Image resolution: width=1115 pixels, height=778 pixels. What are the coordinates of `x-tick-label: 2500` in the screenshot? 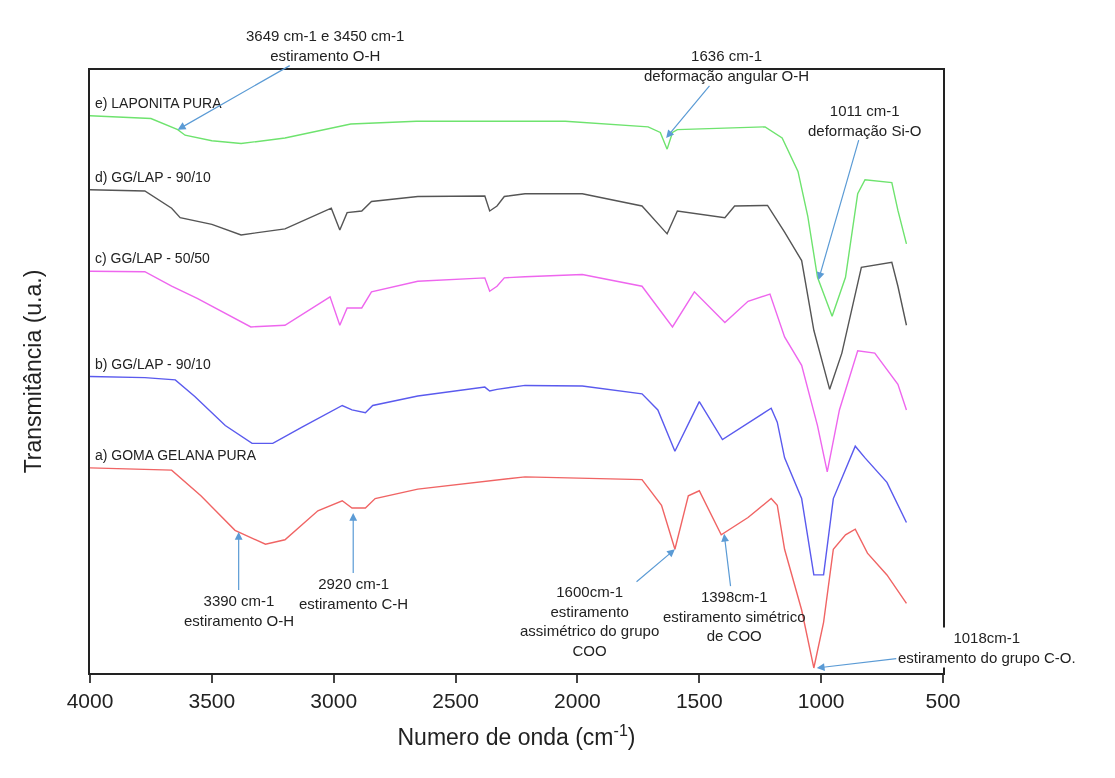 It's located at (455, 701).